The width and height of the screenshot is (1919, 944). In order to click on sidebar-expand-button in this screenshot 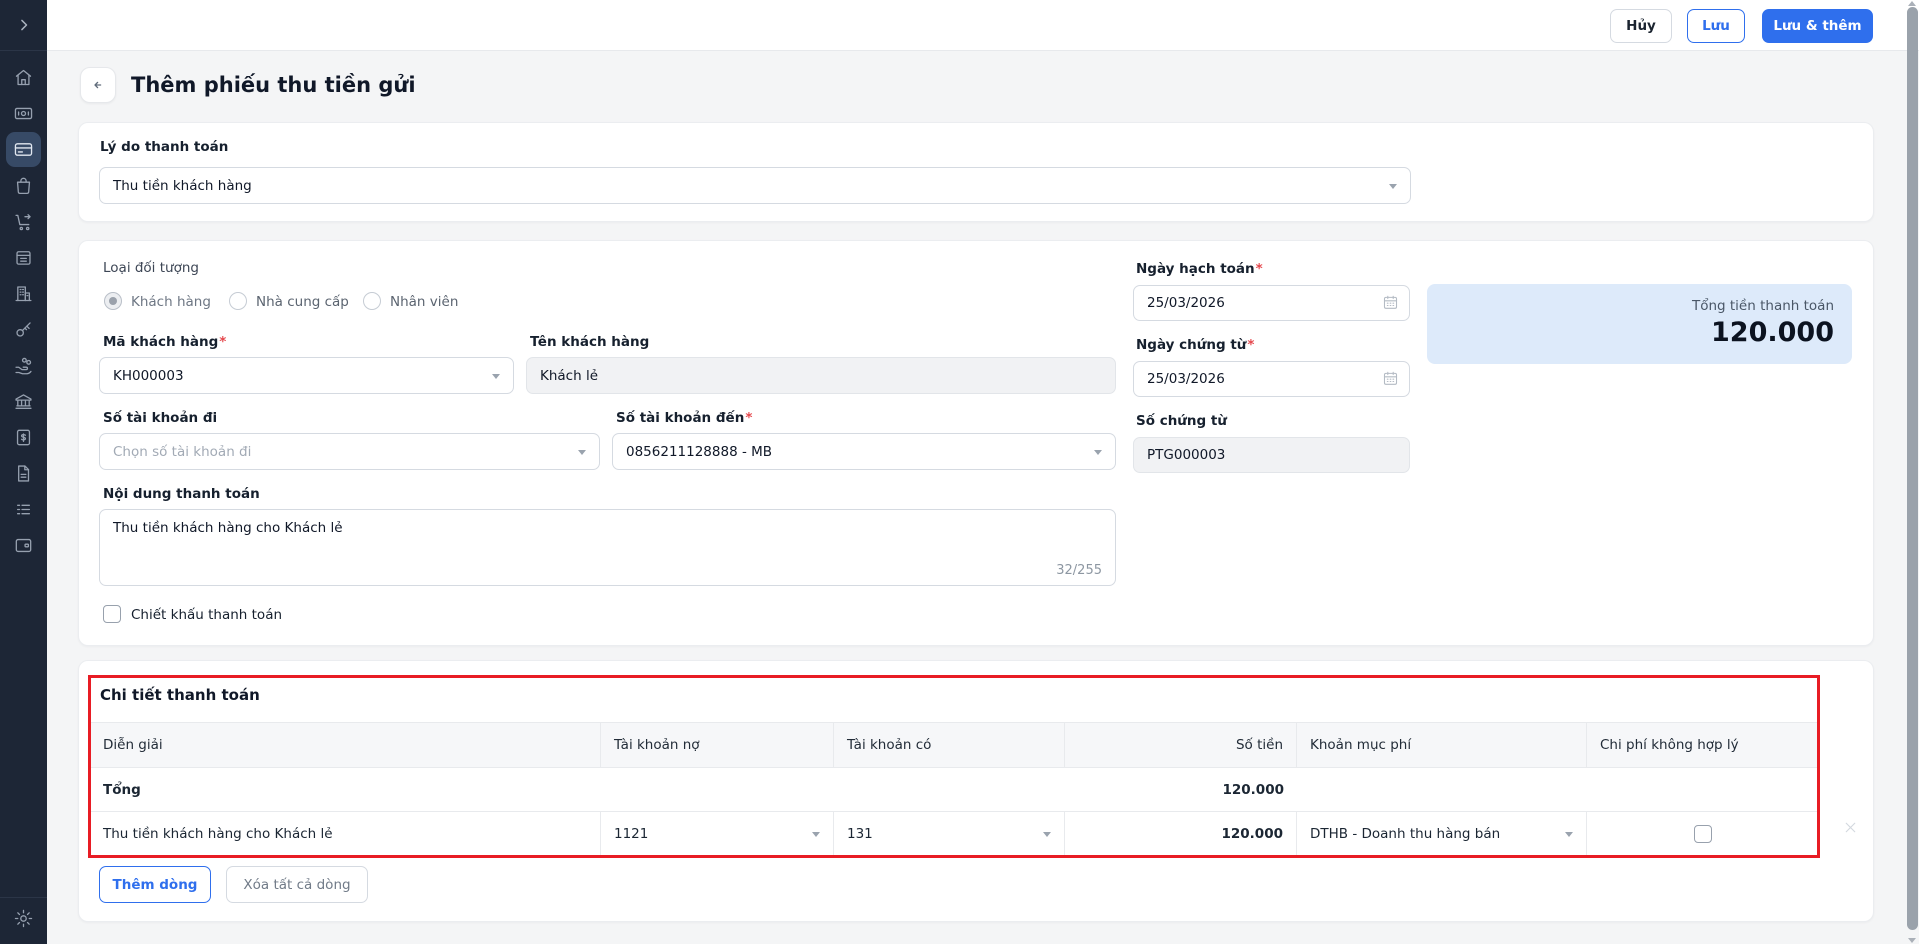, I will do `click(23, 25)`.